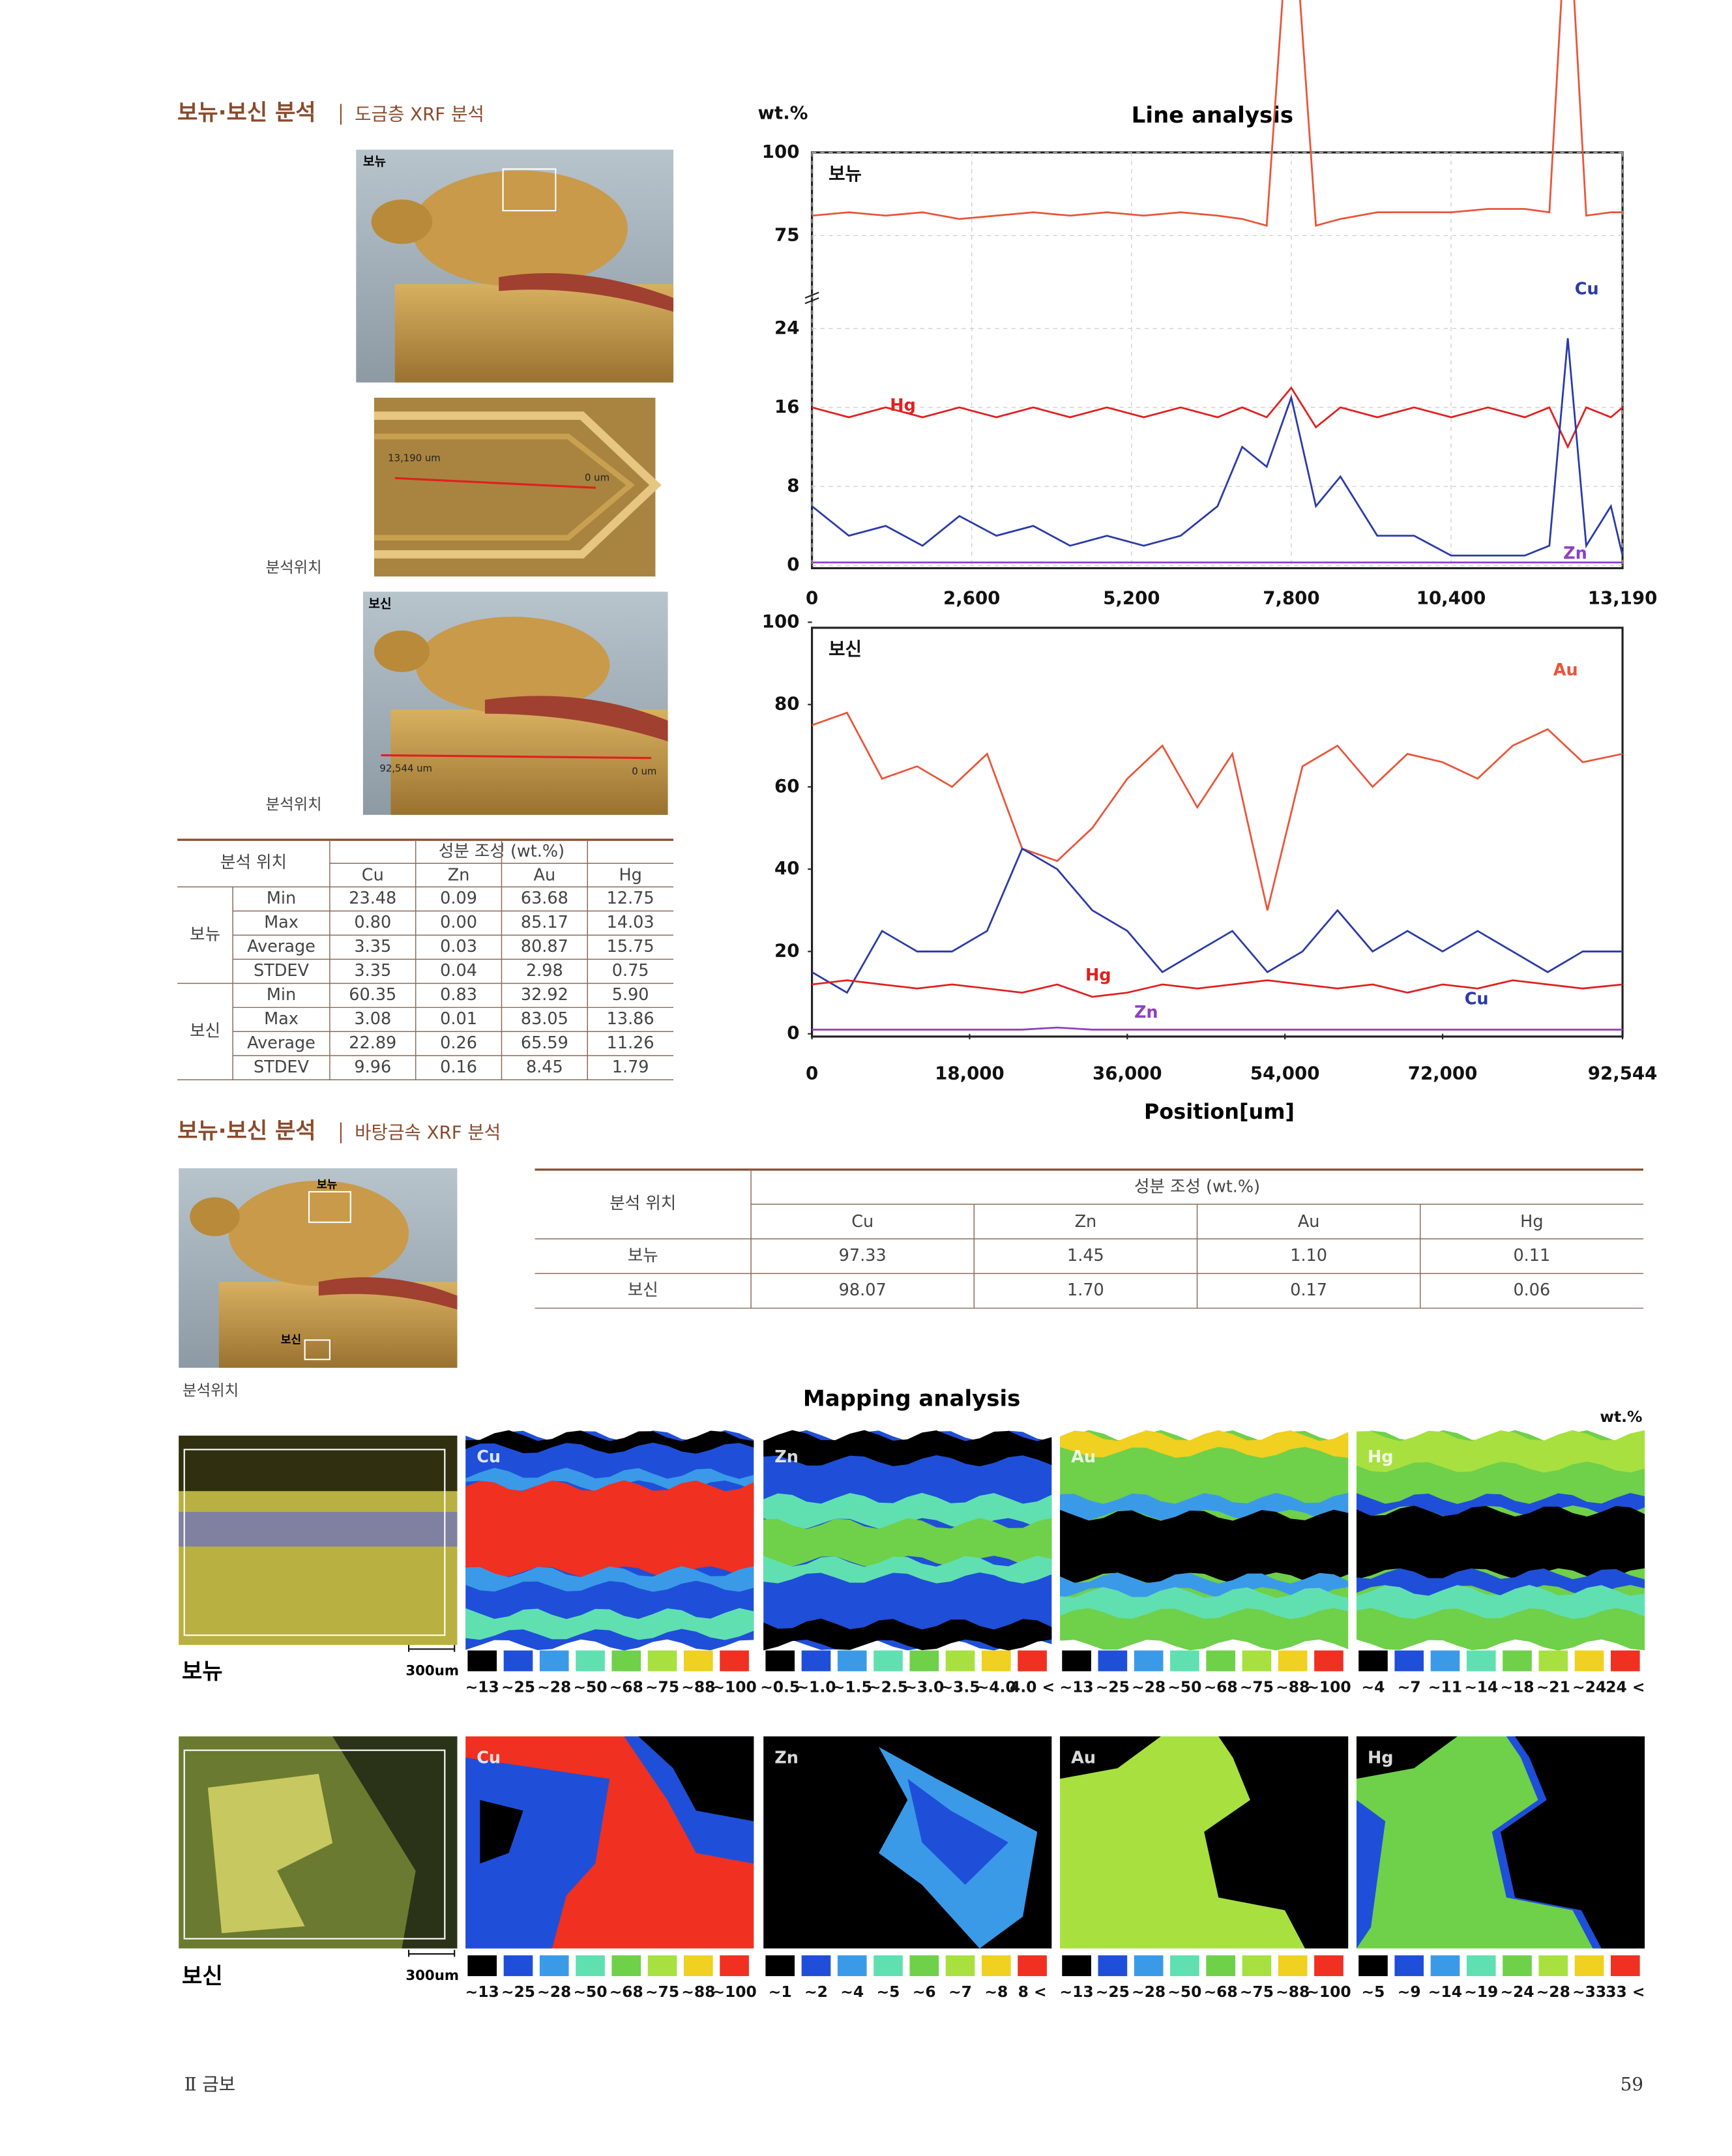 The height and width of the screenshot is (2156, 1732). Describe the element at coordinates (458, 971) in the screenshot. I see `table-cell: 0.04` at that location.